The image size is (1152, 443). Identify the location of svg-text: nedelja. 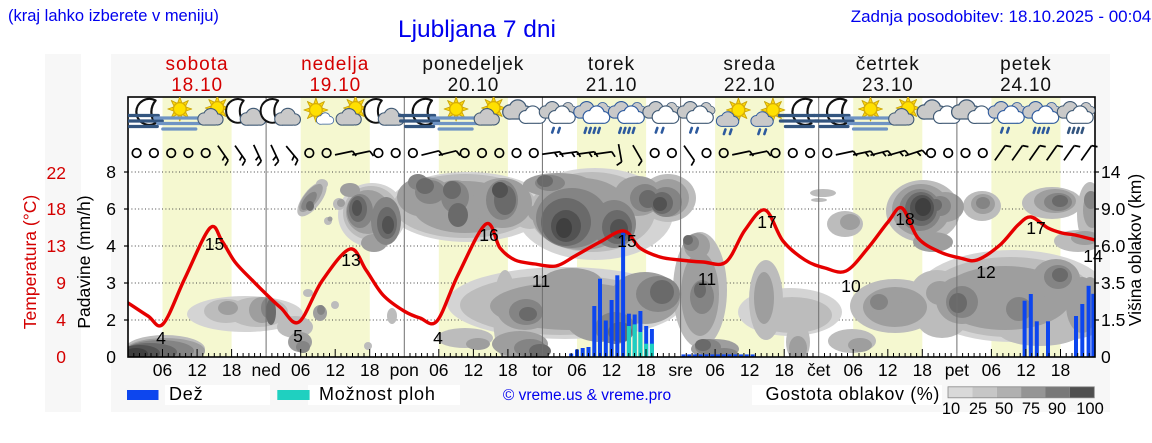
(335, 64).